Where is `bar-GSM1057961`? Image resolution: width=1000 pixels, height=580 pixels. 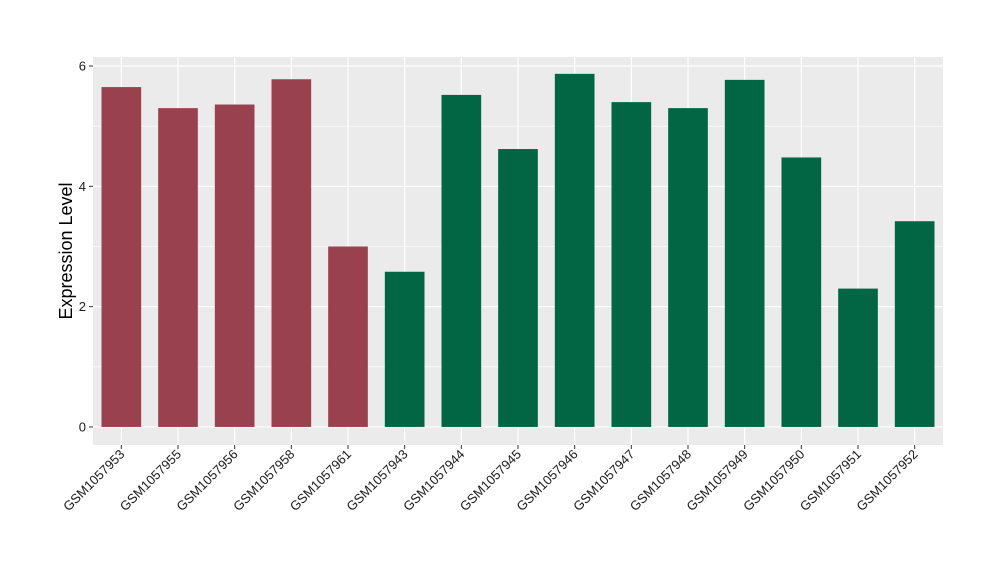
bar-GSM1057961 is located at coordinates (348, 336).